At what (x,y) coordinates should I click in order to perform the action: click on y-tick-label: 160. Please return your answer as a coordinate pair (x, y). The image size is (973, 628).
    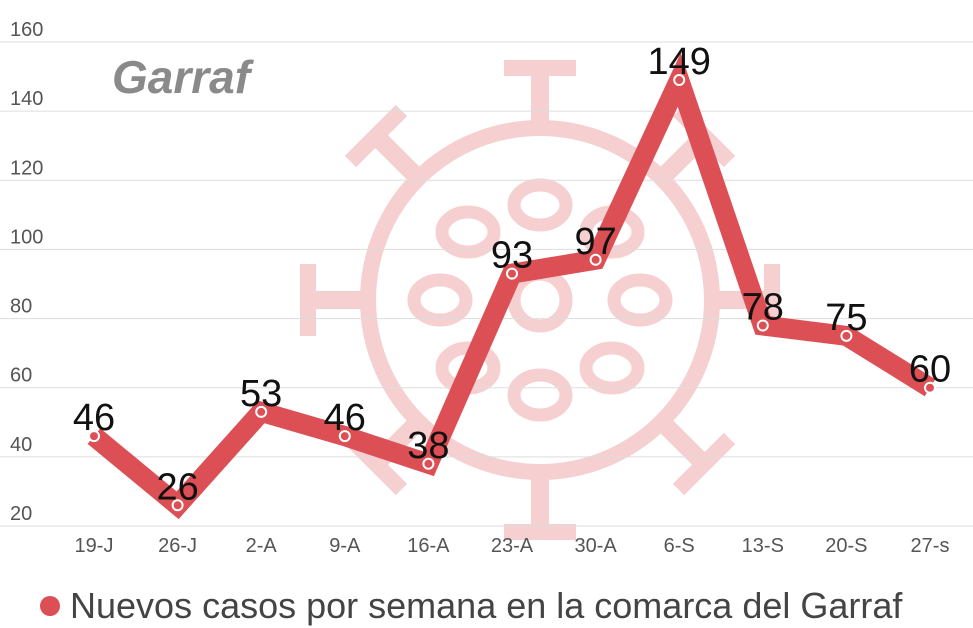
    Looking at the image, I should click on (26, 30).